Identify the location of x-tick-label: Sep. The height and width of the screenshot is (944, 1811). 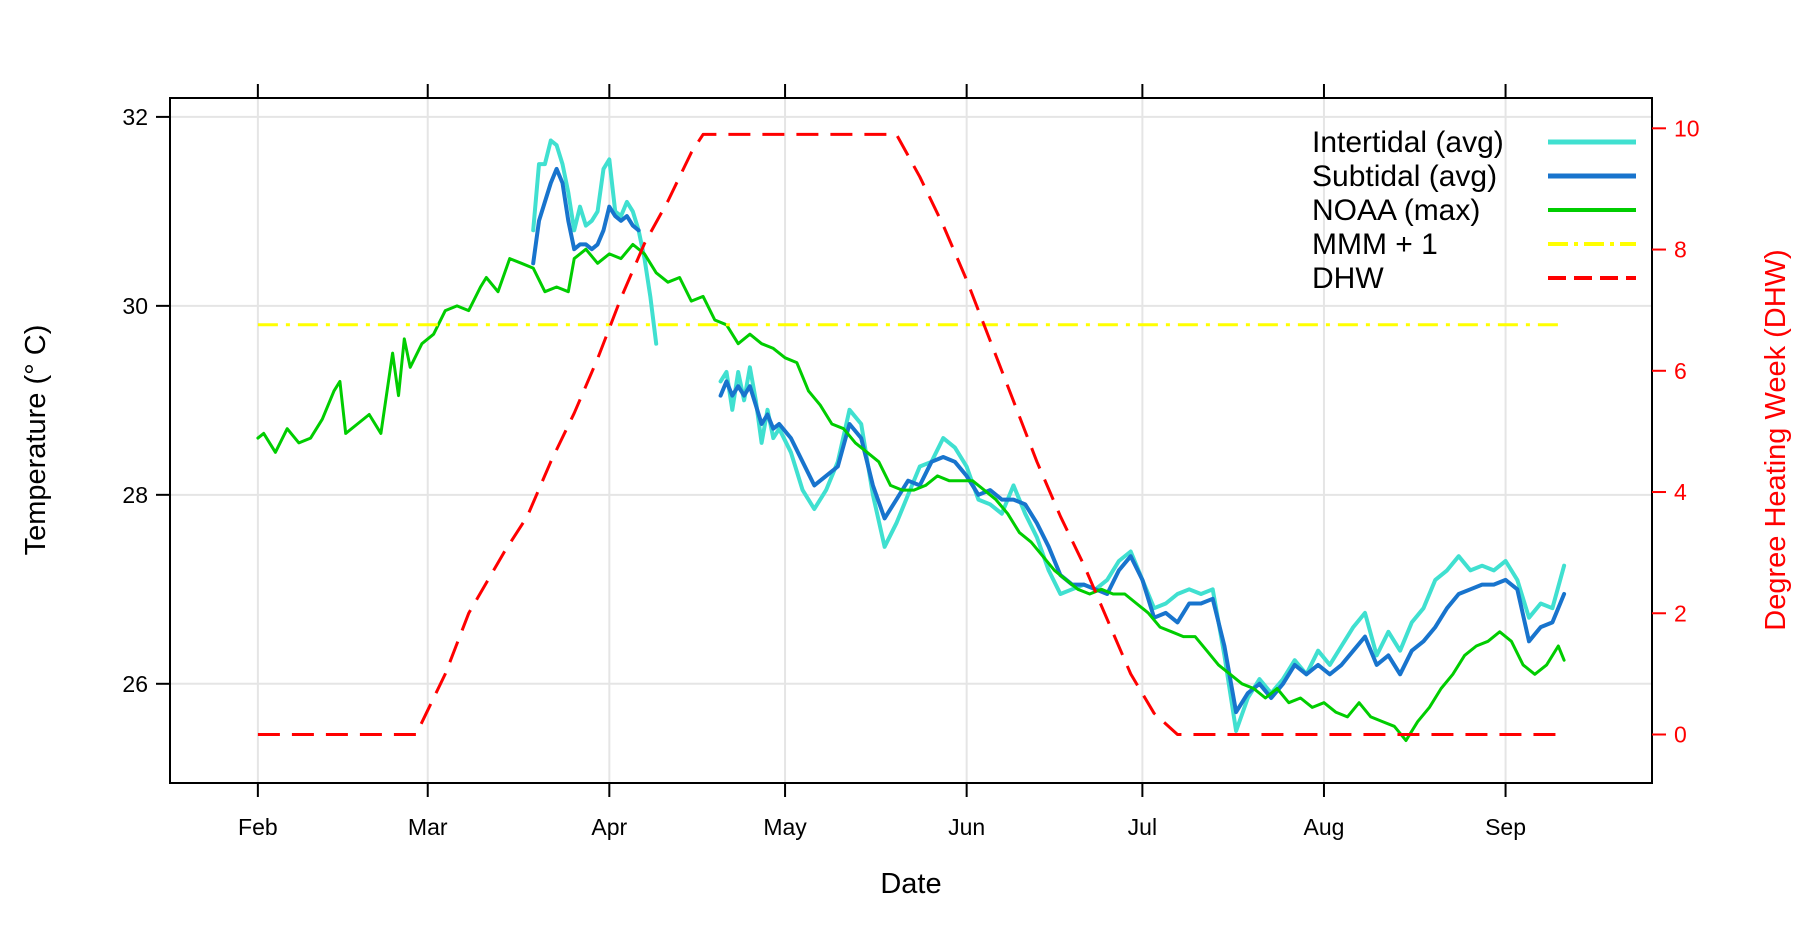
(1505, 827).